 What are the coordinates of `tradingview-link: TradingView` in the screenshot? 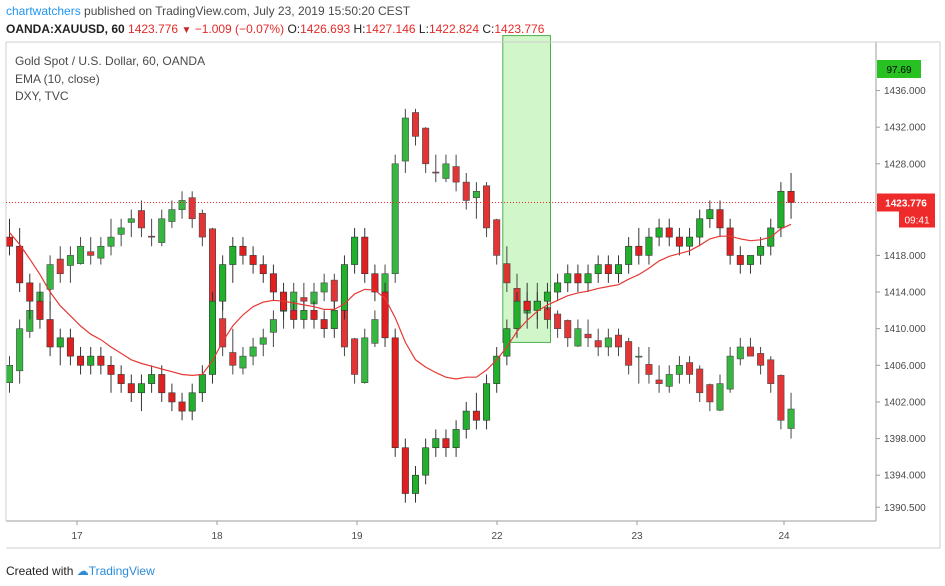 It's located at (121, 571).